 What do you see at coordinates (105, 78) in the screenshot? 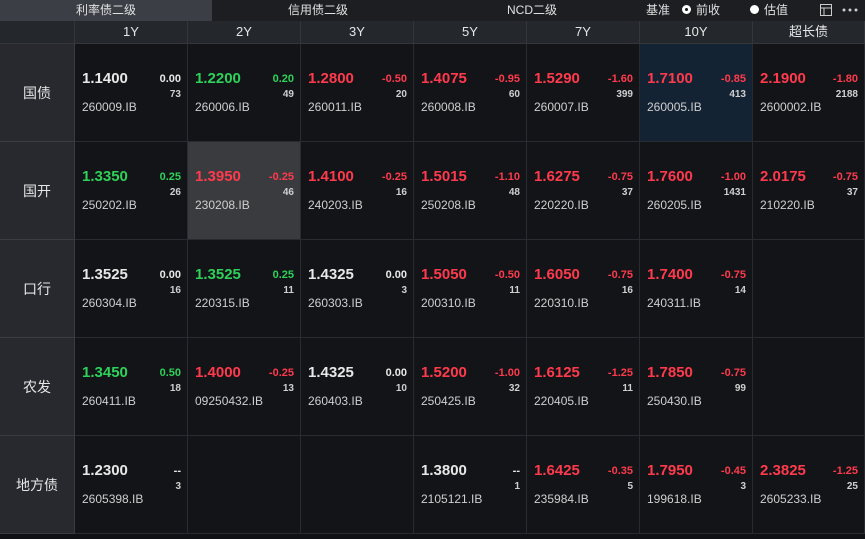
I see `price: 1.1400` at bounding box center [105, 78].